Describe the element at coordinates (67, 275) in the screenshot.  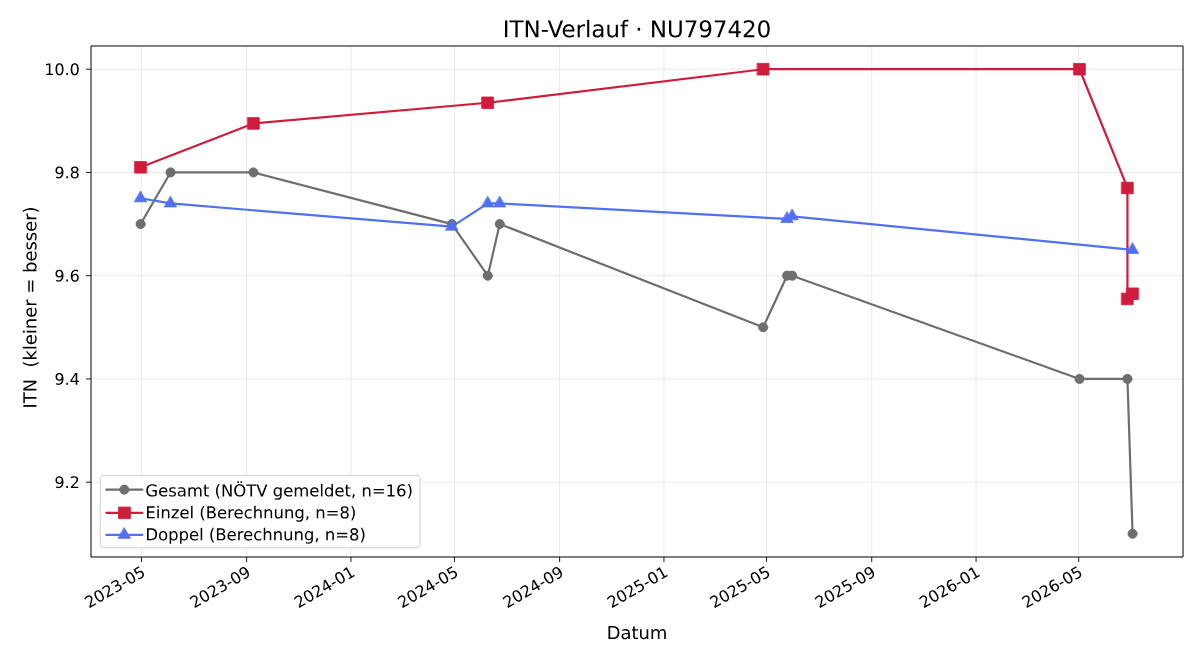
I see `y-tick-label: 9.6` at that location.